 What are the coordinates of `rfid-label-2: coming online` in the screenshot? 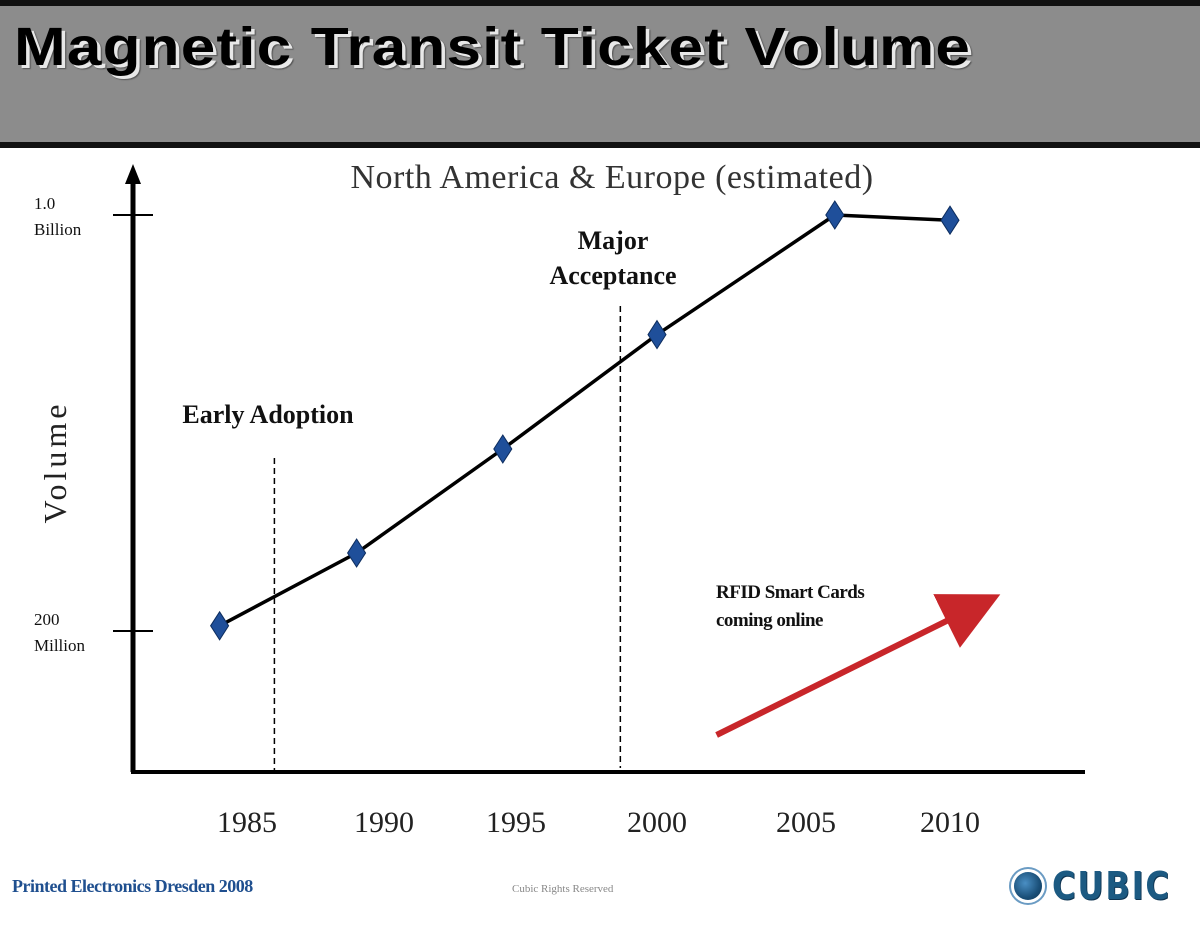 It's located at (769, 620).